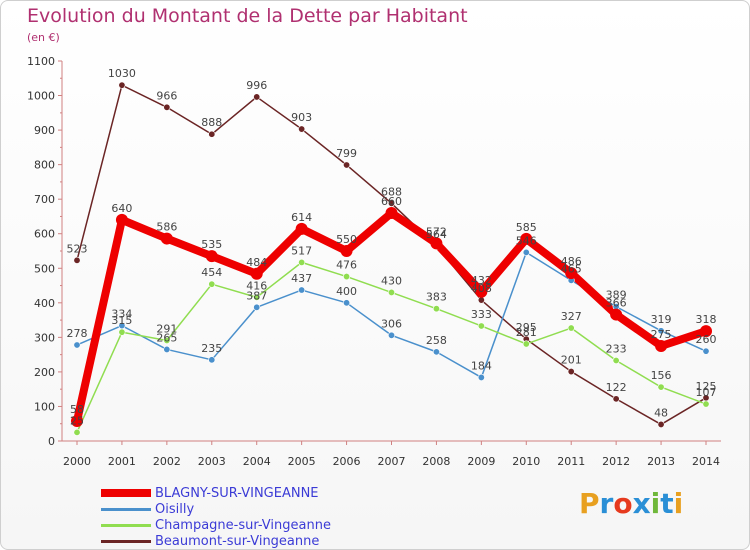  Describe the element at coordinates (243, 525) in the screenshot. I see `legend-label: Champagne-sur-Vingeanne` at that location.